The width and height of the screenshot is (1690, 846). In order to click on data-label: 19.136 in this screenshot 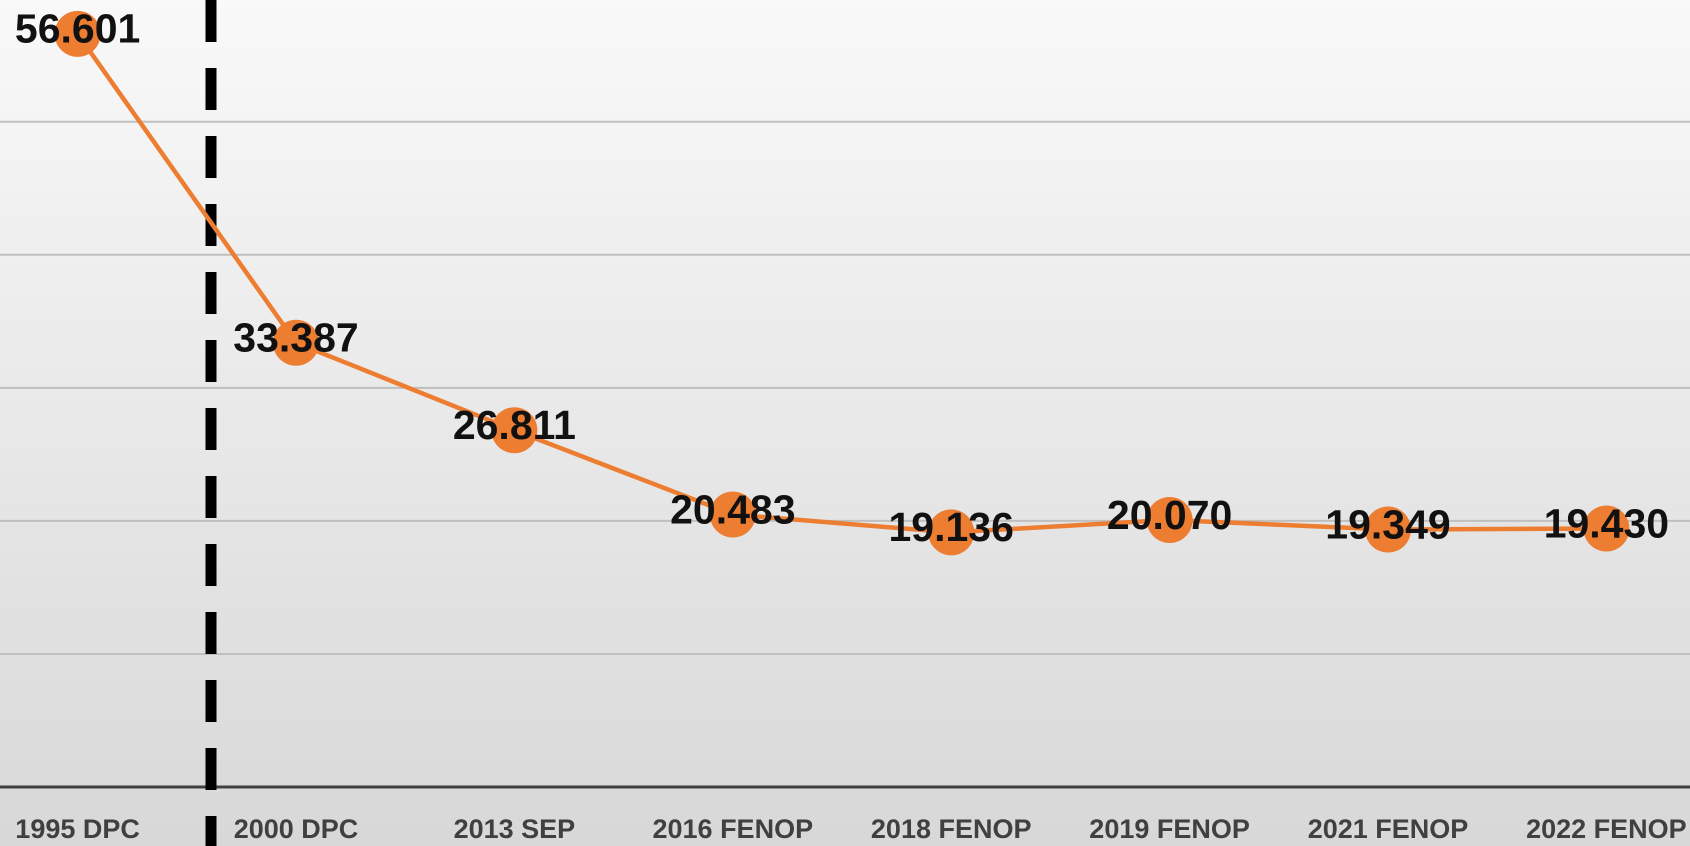, I will do `click(950, 527)`.